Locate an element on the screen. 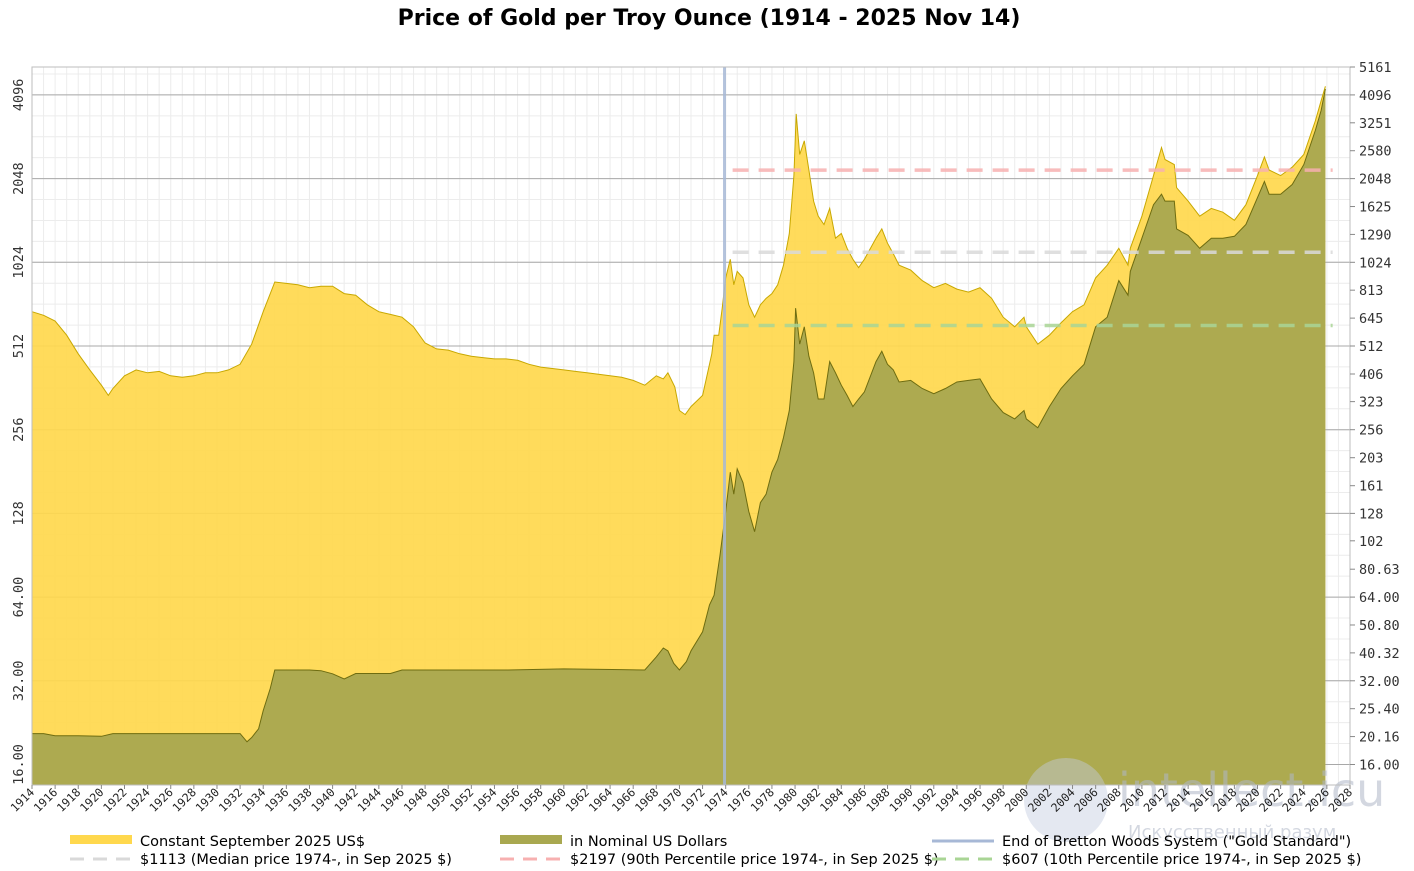 This screenshot has height=871, width=1414. x-tick-label: 1950 is located at coordinates (439, 800).